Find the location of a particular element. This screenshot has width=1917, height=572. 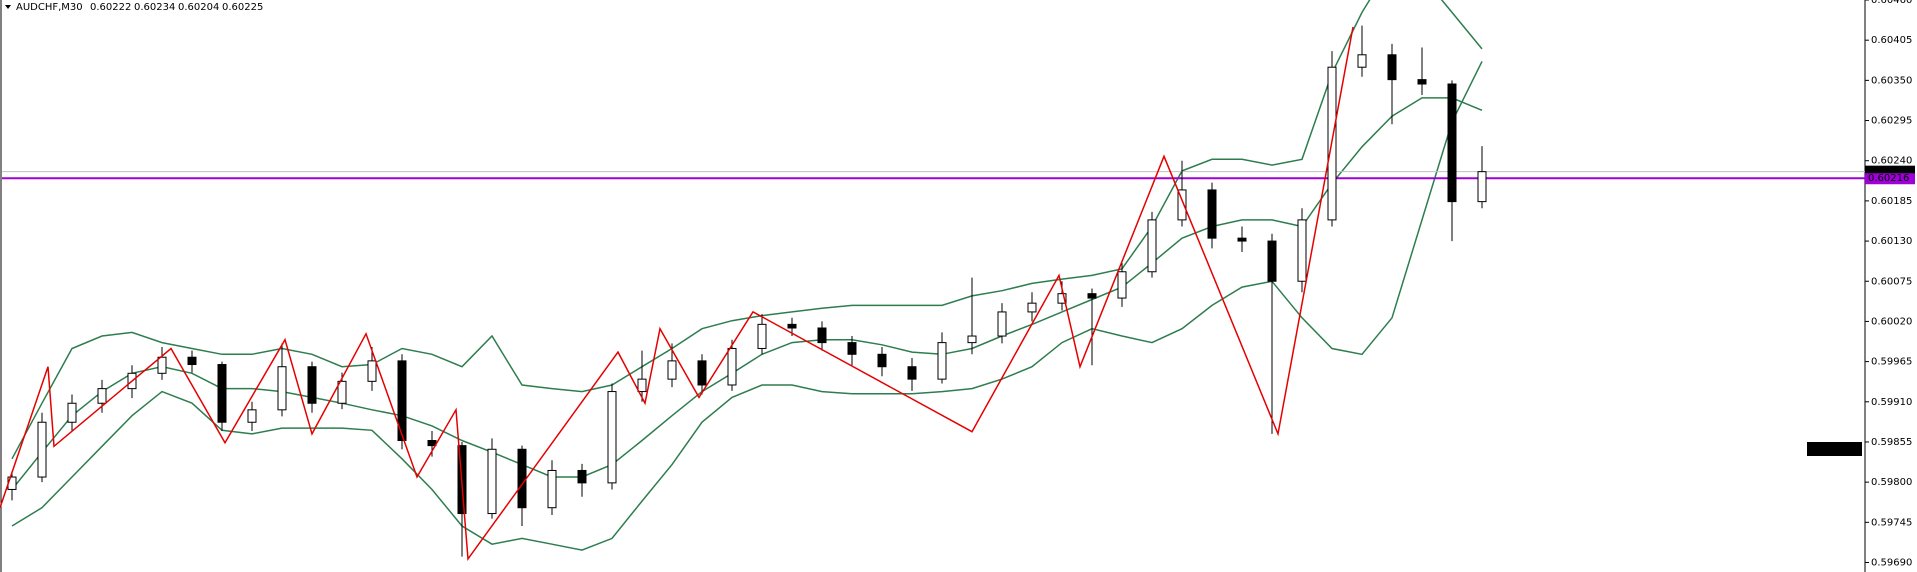

quote-value: 0.60234 is located at coordinates (154, 7).